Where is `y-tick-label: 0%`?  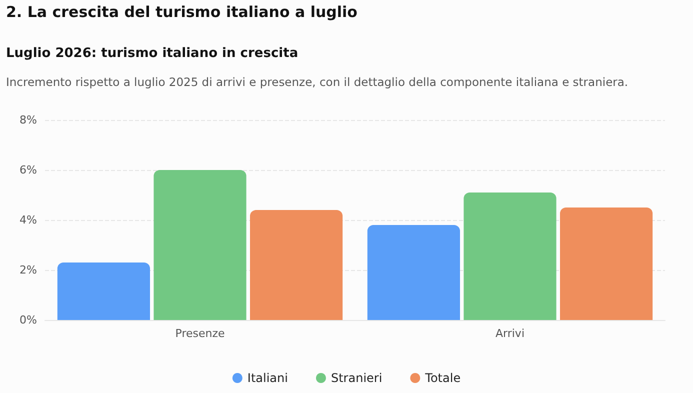 y-tick-label: 0% is located at coordinates (28, 320).